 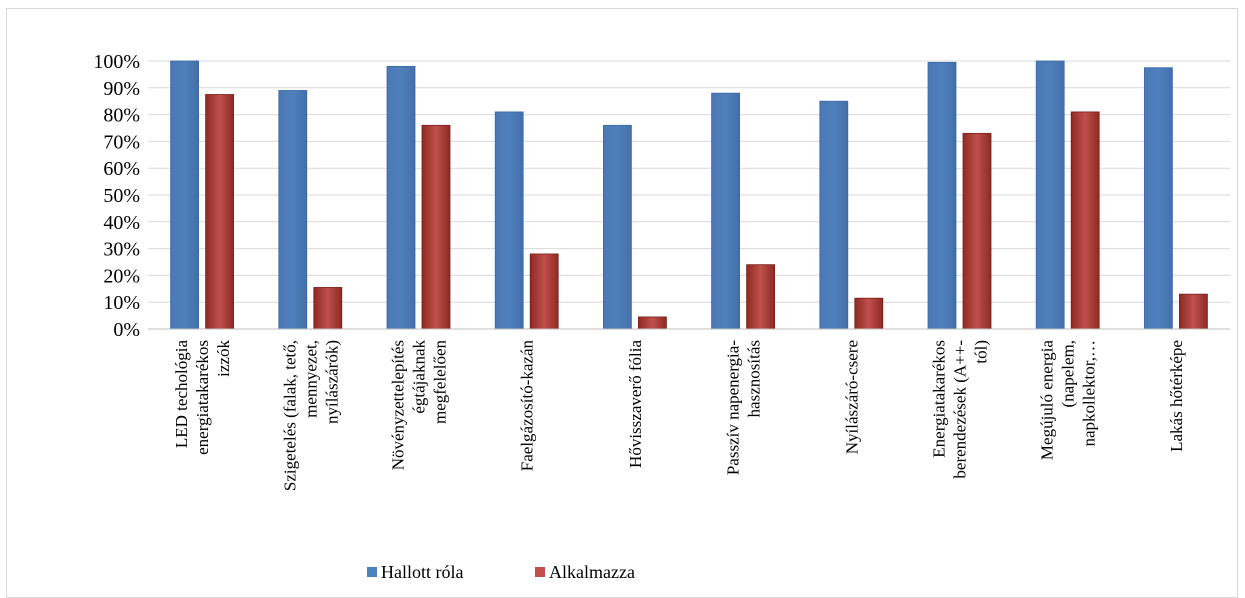 What do you see at coordinates (121, 116) in the screenshot?
I see `y-tick-label: 80%` at bounding box center [121, 116].